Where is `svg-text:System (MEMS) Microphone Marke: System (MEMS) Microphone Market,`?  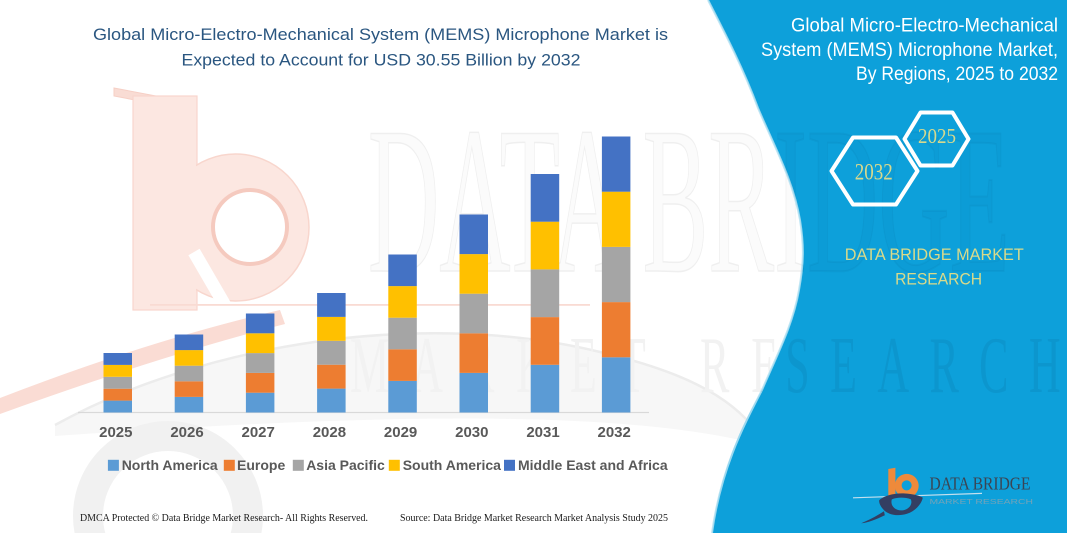 svg-text:System (MEMS) Microphone Marke: System (MEMS) Microphone Market, is located at coordinates (909, 50).